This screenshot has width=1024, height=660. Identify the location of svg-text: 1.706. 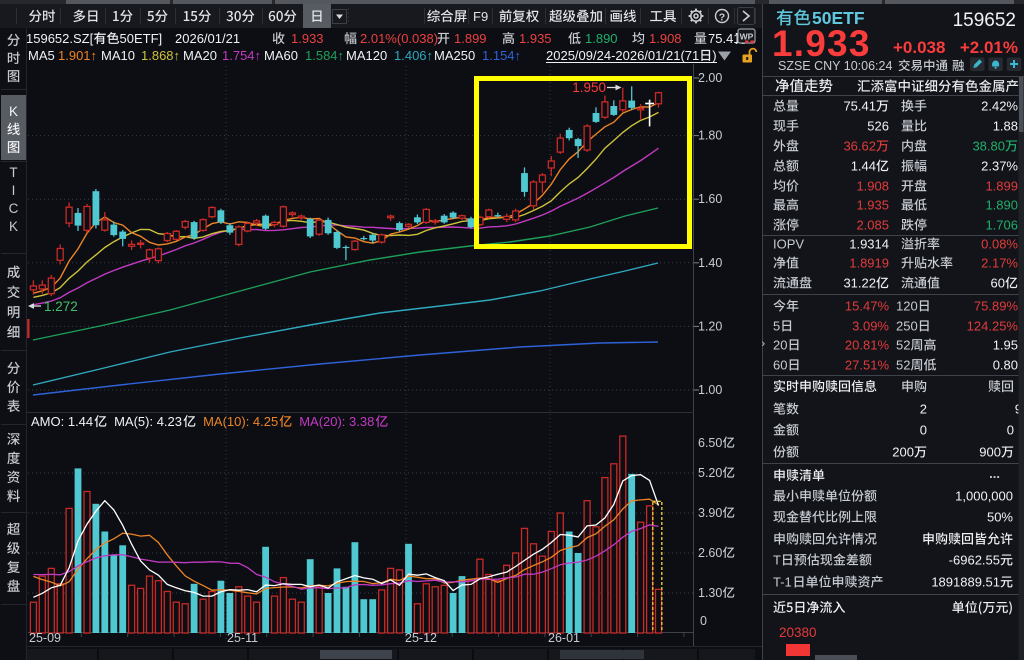
(1001, 225).